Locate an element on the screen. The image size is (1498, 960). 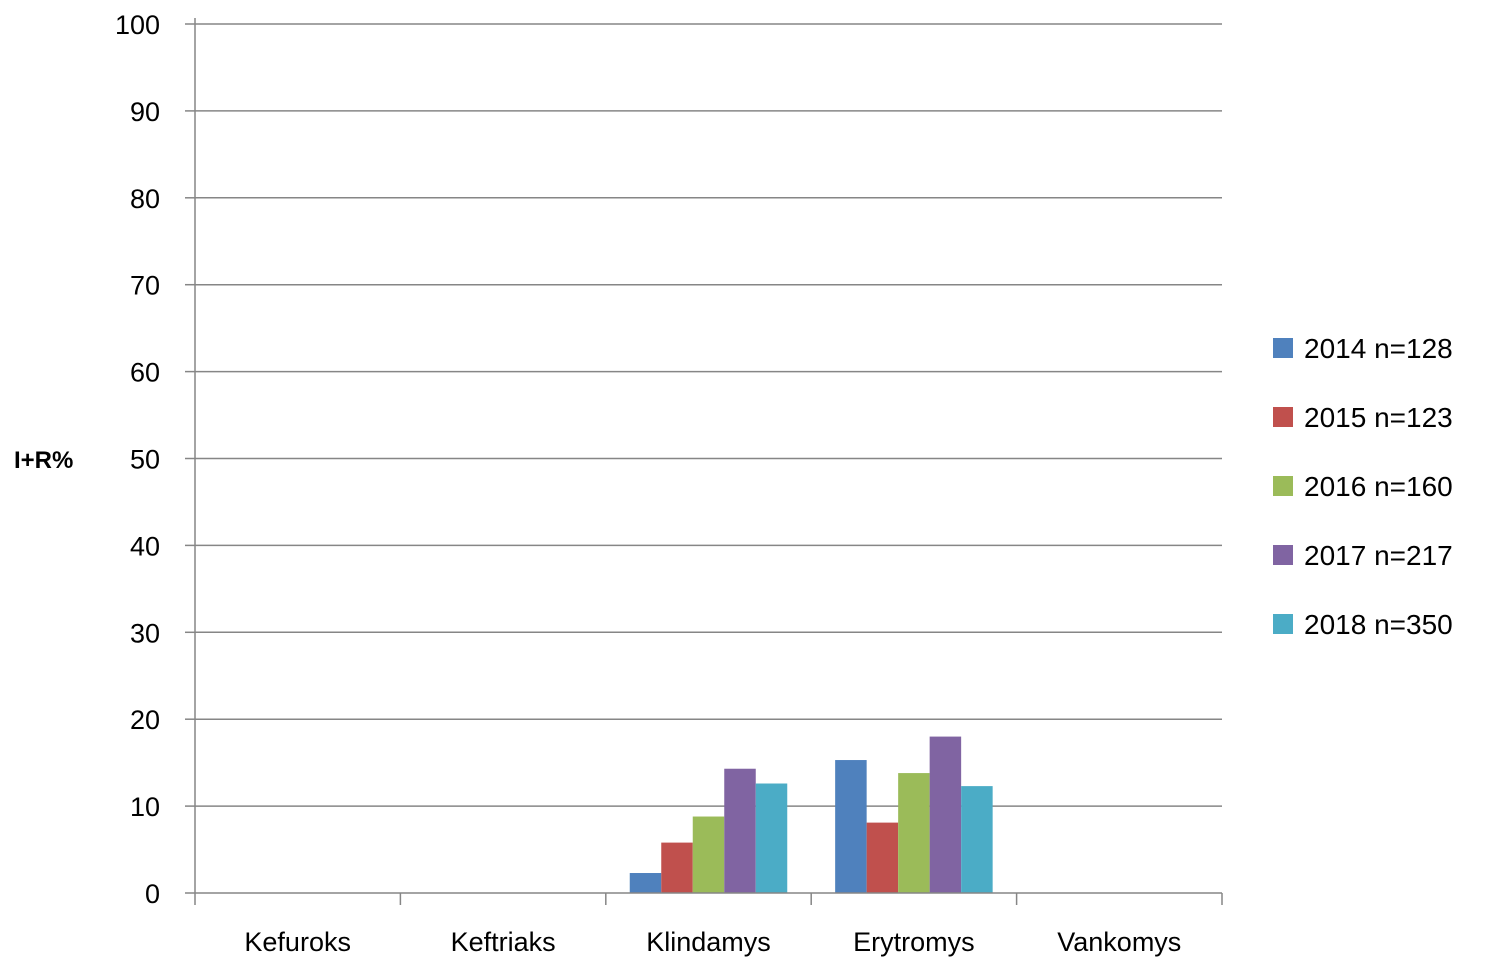
y-tick-label: 50 is located at coordinates (145, 460).